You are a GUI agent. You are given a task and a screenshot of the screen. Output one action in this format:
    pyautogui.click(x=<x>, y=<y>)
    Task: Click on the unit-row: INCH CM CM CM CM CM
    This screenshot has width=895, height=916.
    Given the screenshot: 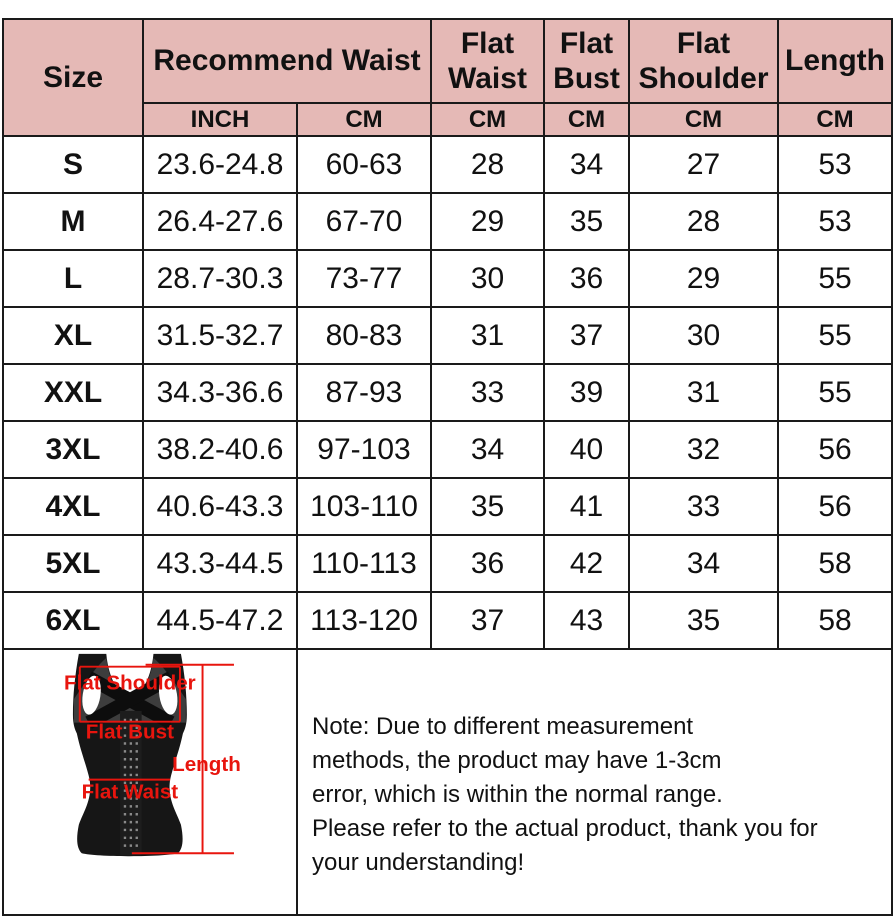 What is the action you would take?
    pyautogui.click(x=448, y=119)
    